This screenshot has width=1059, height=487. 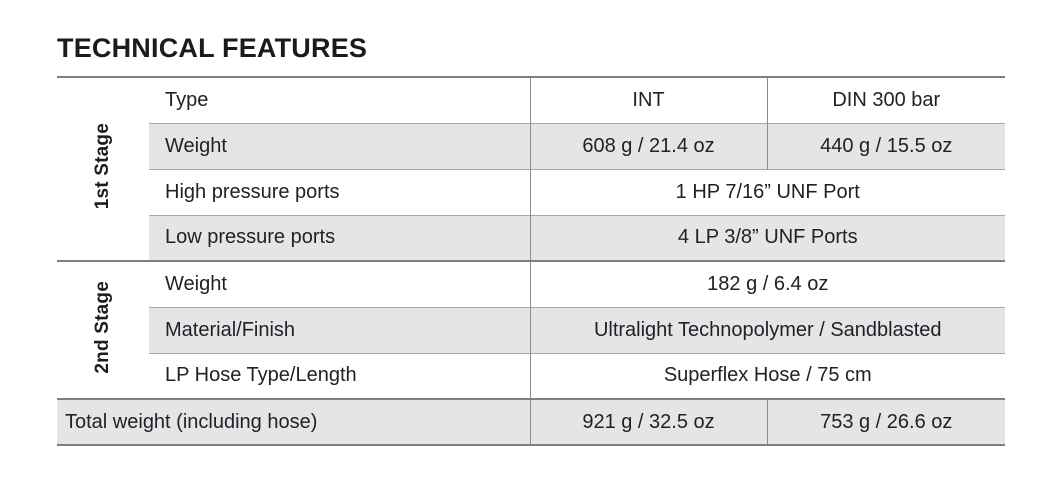 I want to click on row-total-value-int: 921 g / 32.5 oz, so click(x=648, y=421).